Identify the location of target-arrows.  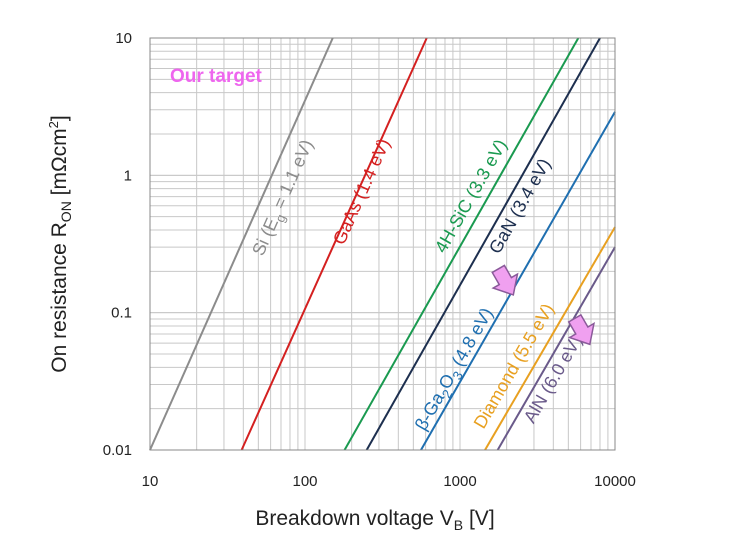
(543, 305).